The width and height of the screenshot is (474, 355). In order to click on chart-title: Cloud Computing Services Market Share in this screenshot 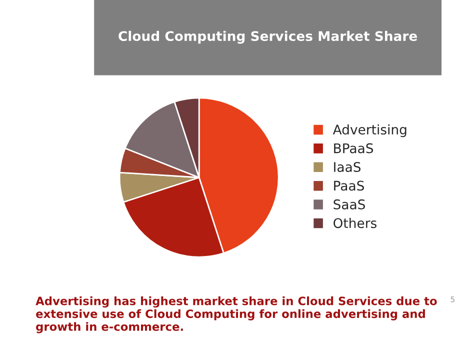, I will do `click(268, 37)`.